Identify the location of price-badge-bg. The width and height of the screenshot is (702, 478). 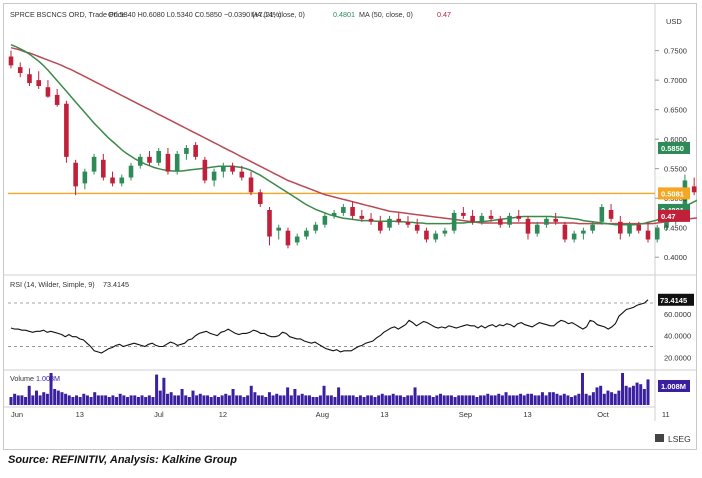
(674, 215).